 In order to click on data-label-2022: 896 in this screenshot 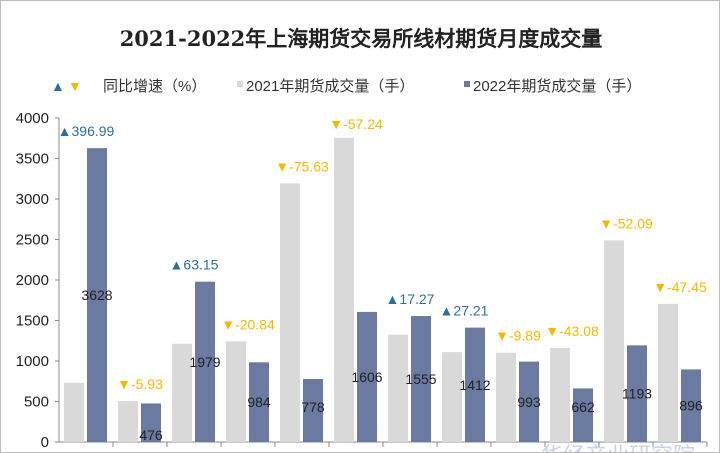, I will do `click(691, 406)`.